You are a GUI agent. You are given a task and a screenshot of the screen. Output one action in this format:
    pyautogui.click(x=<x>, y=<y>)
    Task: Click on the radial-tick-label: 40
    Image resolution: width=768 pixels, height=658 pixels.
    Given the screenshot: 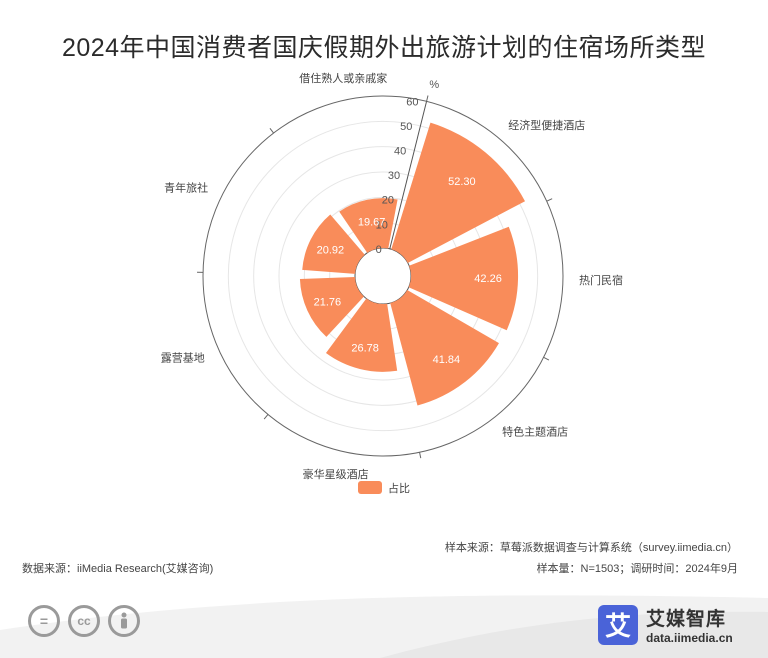 What is the action you would take?
    pyautogui.click(x=400, y=152)
    